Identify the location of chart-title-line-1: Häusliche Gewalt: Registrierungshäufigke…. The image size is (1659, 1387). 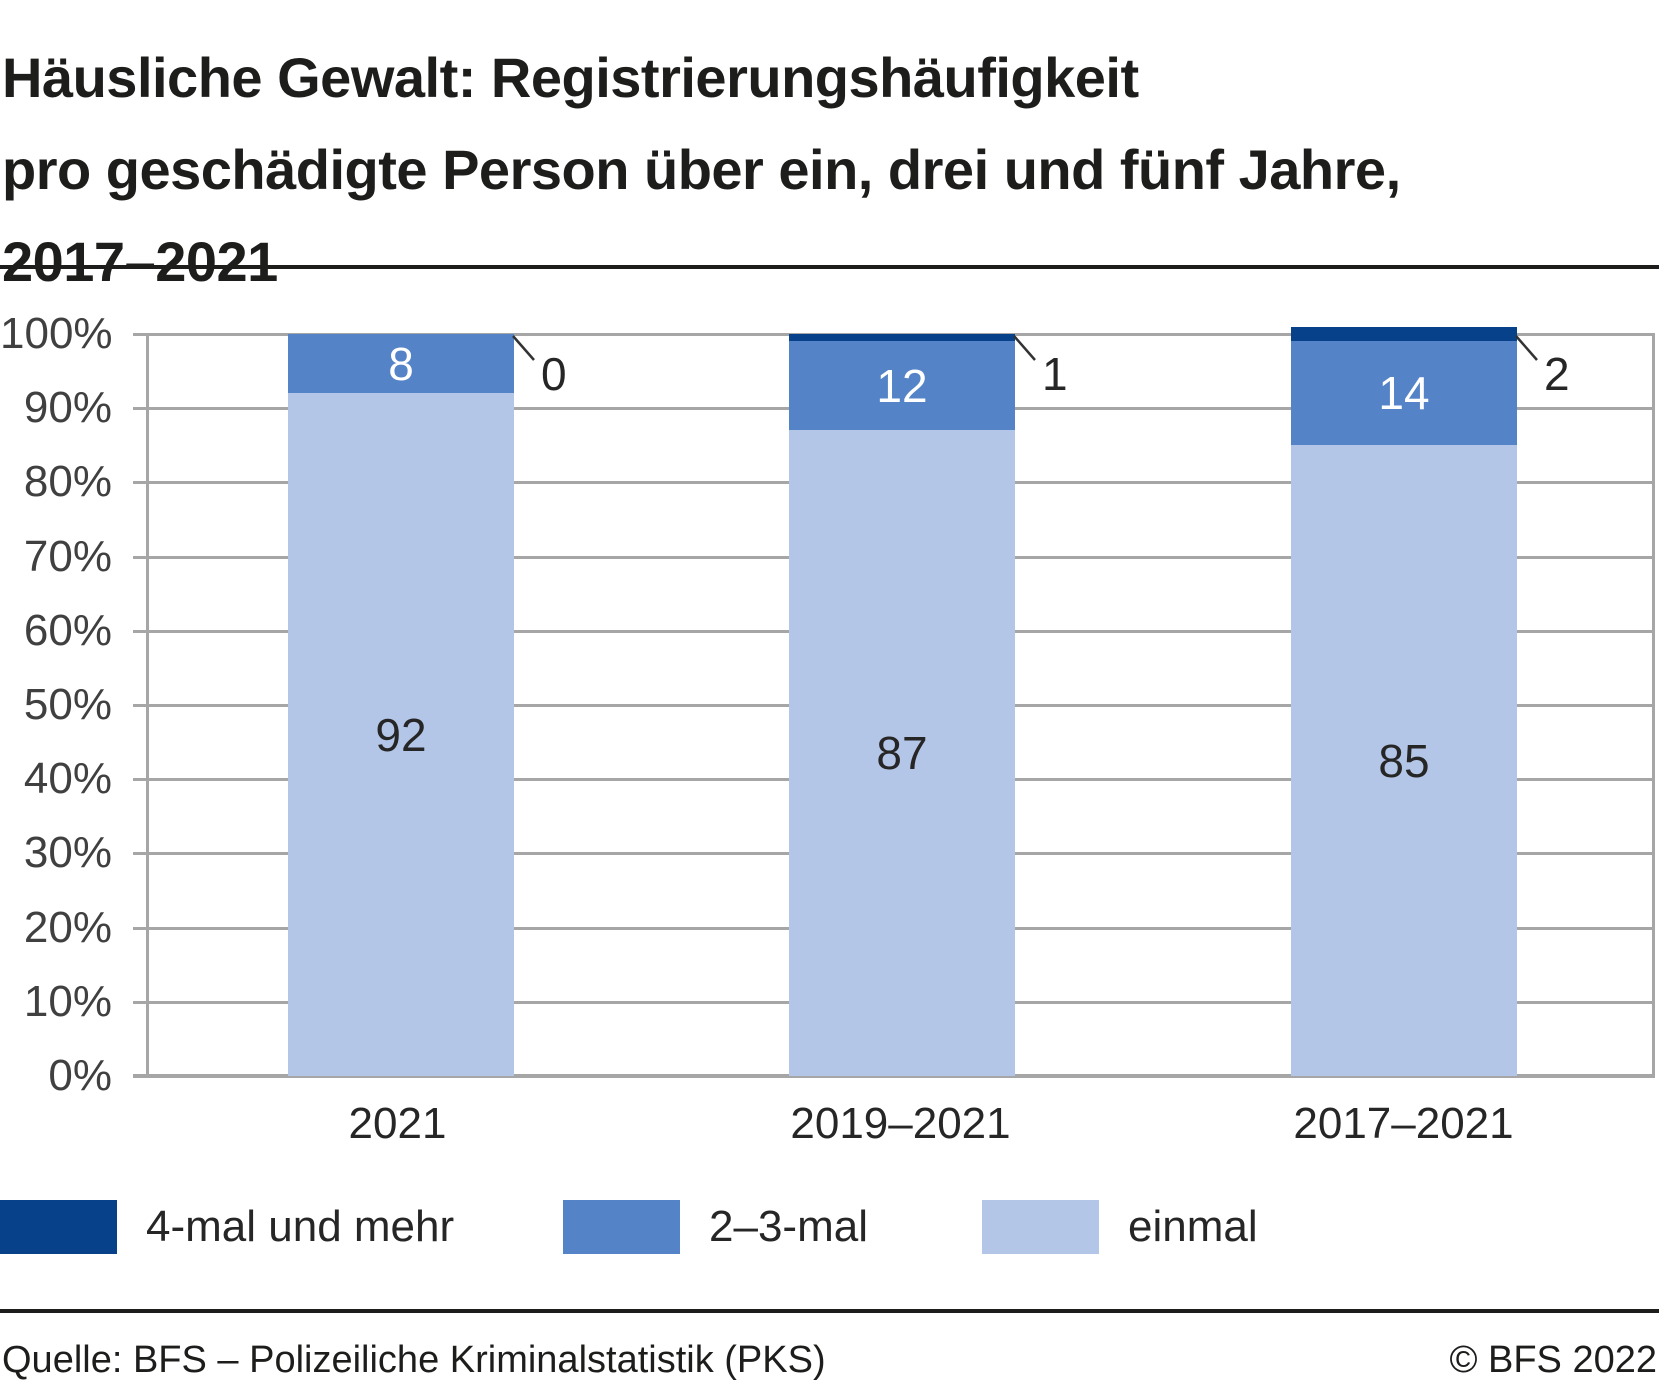
(570, 77).